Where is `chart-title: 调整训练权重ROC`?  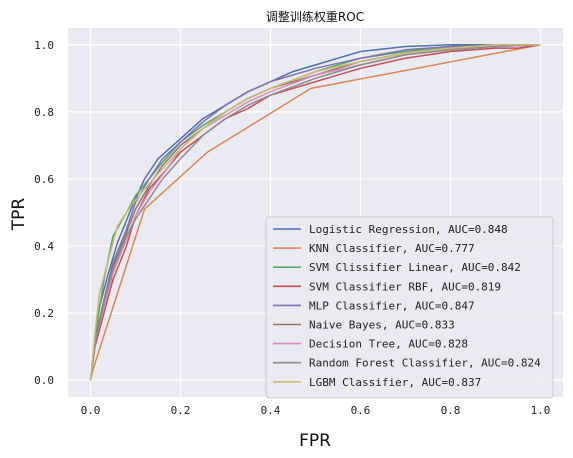
chart-title: 调整训练权重ROC is located at coordinates (315, 16).